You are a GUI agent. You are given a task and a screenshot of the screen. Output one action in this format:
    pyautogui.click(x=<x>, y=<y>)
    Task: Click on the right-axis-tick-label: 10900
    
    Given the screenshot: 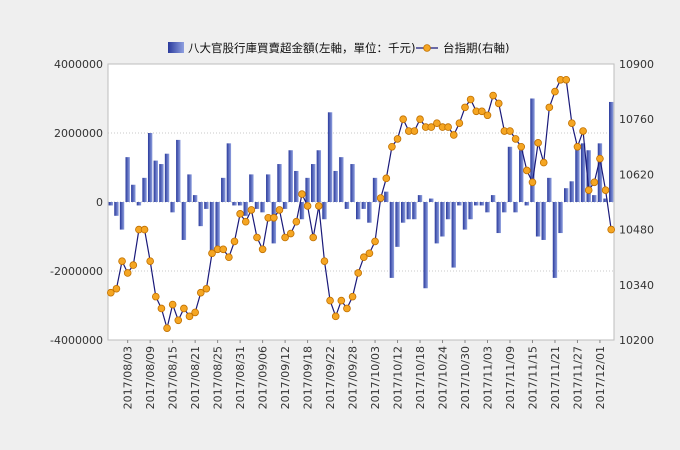 What is the action you would take?
    pyautogui.click(x=636, y=64)
    